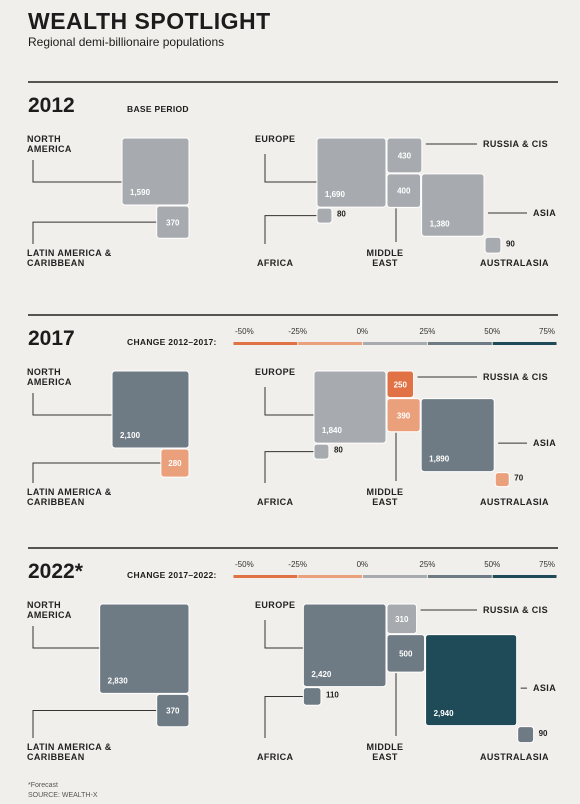  I want to click on value-label: 90, so click(543, 733).